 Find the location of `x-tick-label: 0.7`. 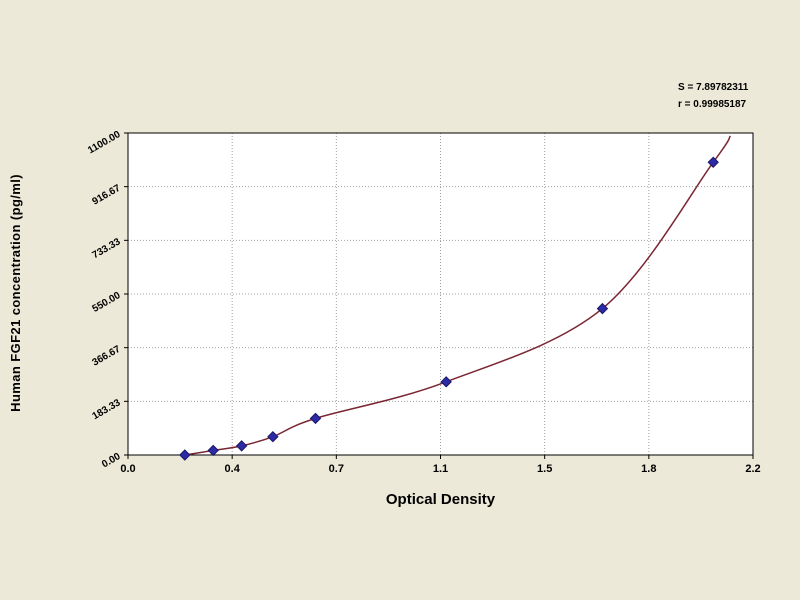

x-tick-label: 0.7 is located at coordinates (336, 469).